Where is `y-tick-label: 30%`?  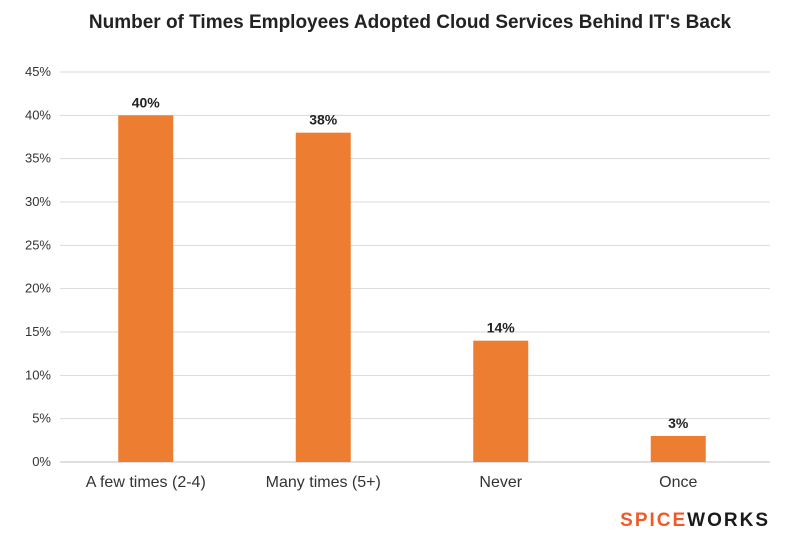
y-tick-label: 30% is located at coordinates (38, 201).